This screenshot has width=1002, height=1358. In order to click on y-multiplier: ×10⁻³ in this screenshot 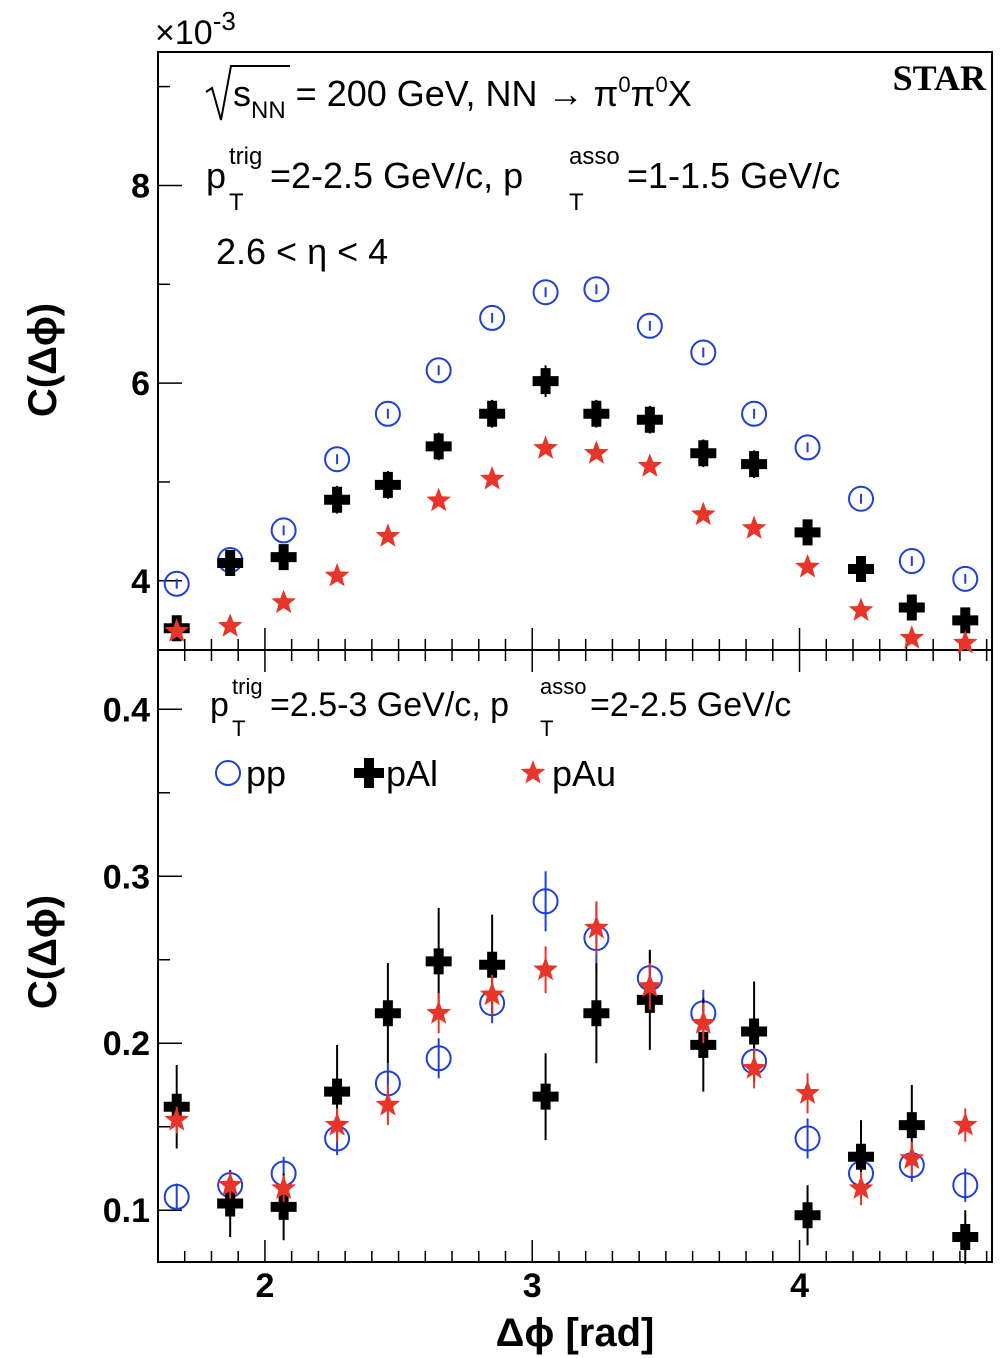, I will do `click(195, 29)`.